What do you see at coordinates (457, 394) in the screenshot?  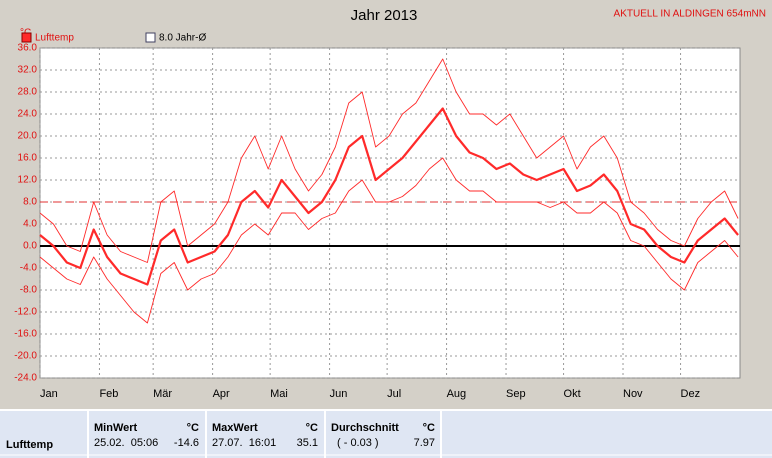 I see `x-tick-label: Aug` at bounding box center [457, 394].